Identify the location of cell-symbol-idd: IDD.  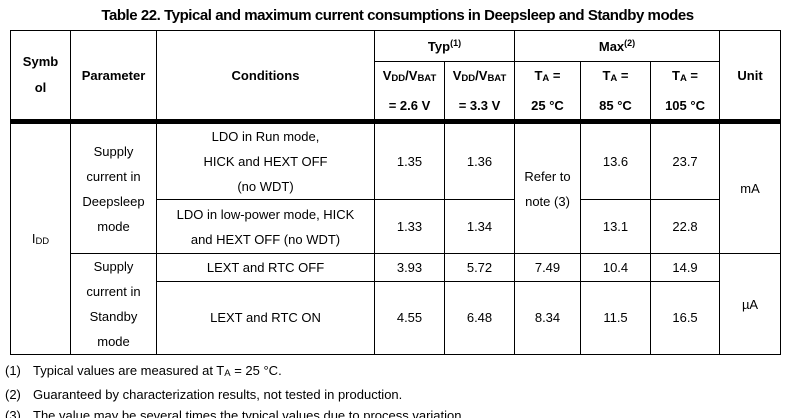
(40, 237).